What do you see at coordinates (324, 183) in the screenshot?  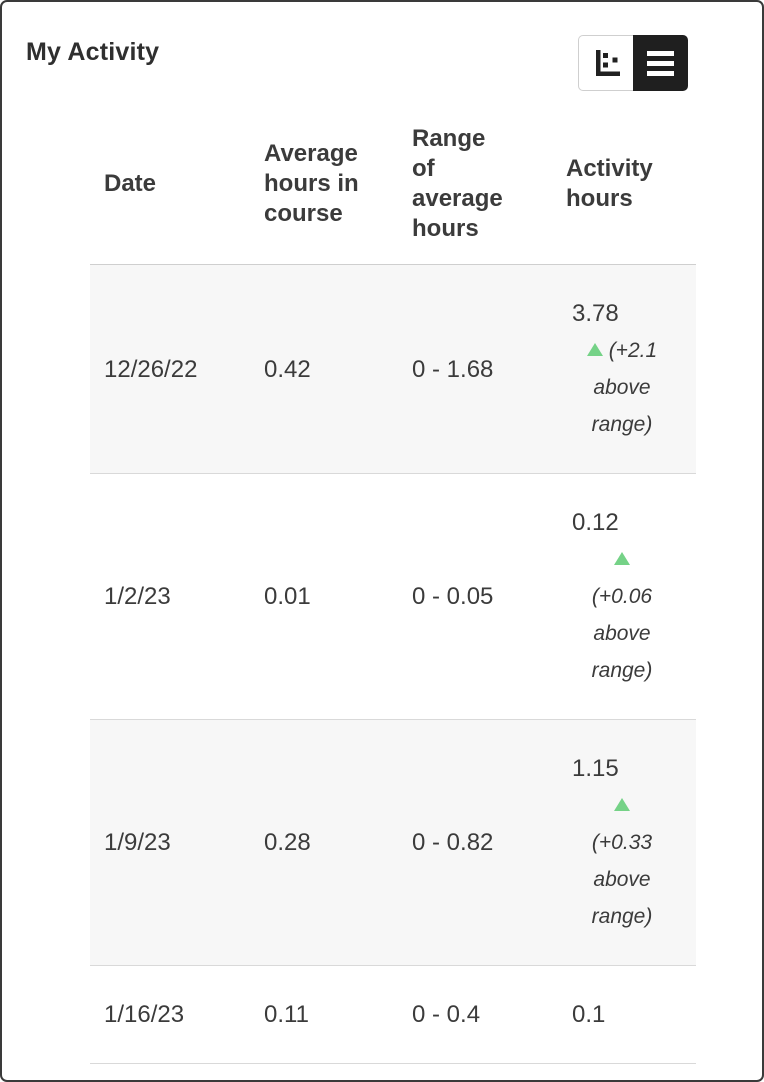 I see `column-header-average-hours: Average hours in course` at bounding box center [324, 183].